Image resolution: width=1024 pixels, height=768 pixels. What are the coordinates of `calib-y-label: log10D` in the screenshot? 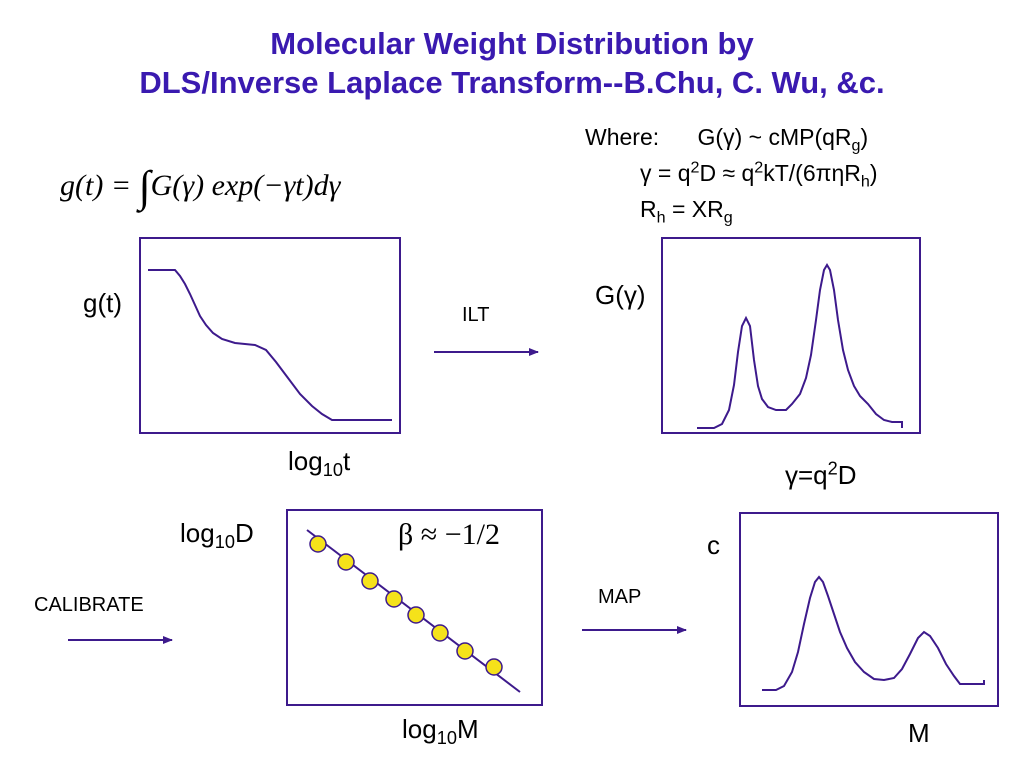 It's located at (217, 535).